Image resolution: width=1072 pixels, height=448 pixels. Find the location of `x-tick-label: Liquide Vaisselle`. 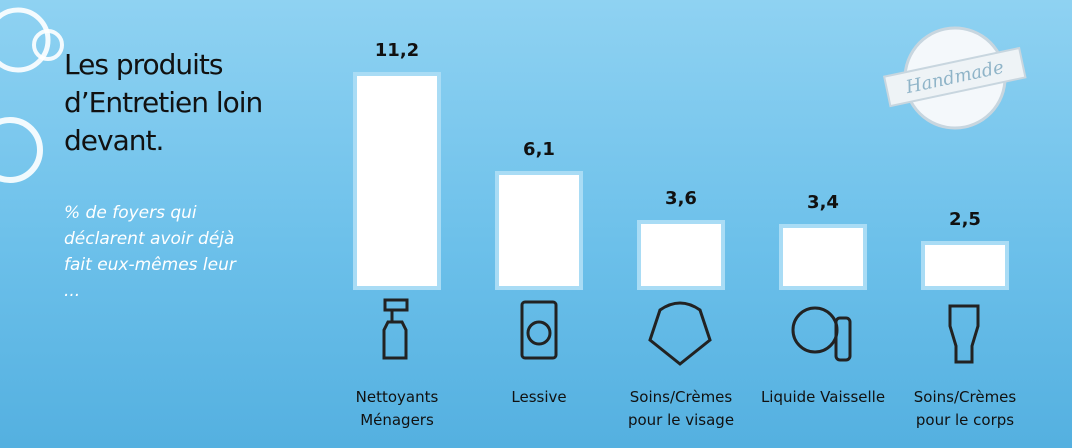

x-tick-label: Liquide Vaisselle is located at coordinates (823, 397).